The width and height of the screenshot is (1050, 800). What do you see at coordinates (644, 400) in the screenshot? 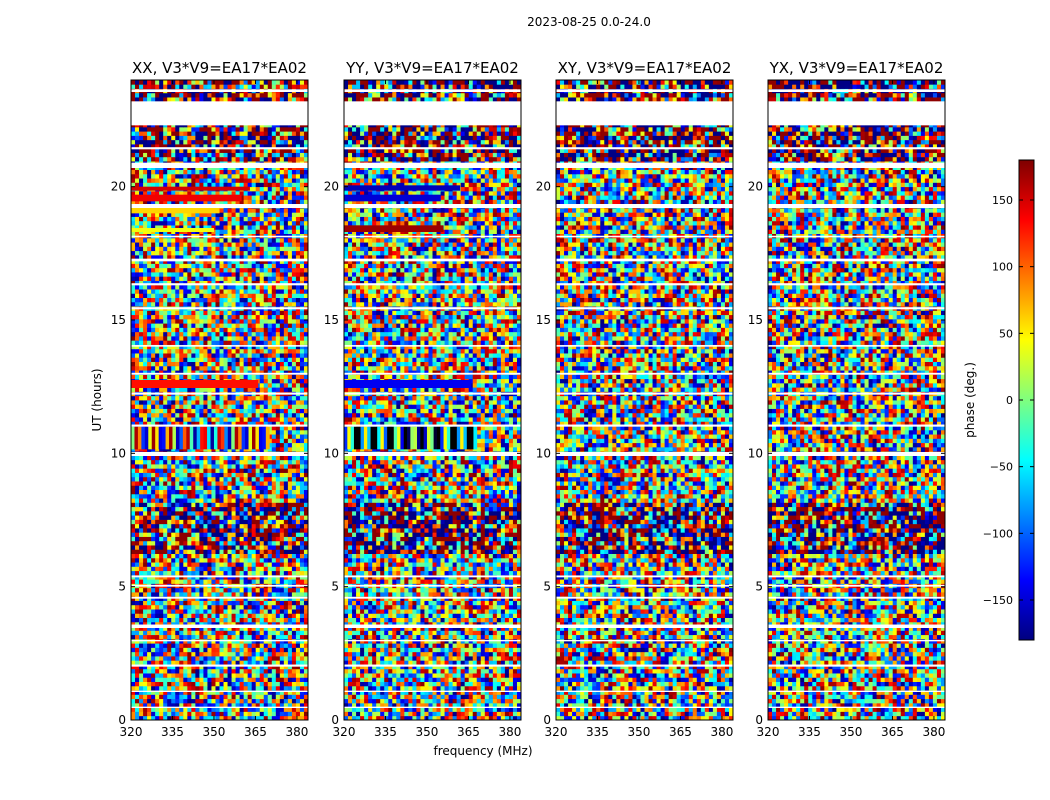
I see `panel-frame` at bounding box center [644, 400].